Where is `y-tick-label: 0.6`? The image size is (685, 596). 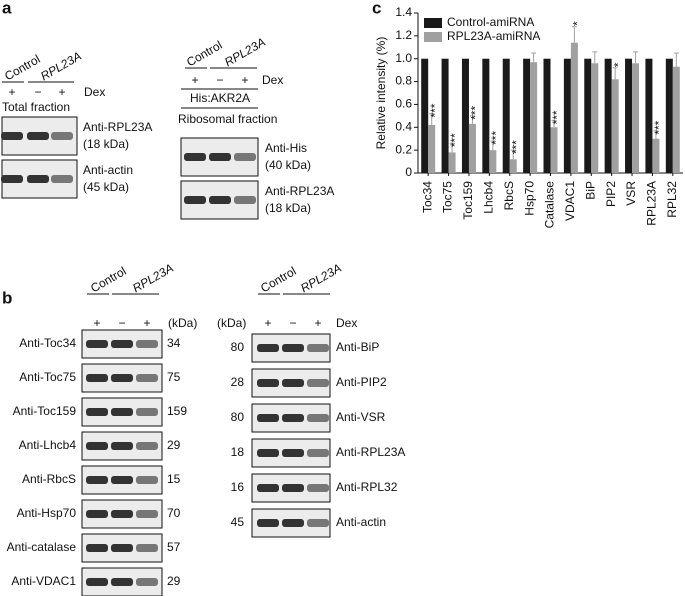 y-tick-label: 0.6 is located at coordinates (403, 104).